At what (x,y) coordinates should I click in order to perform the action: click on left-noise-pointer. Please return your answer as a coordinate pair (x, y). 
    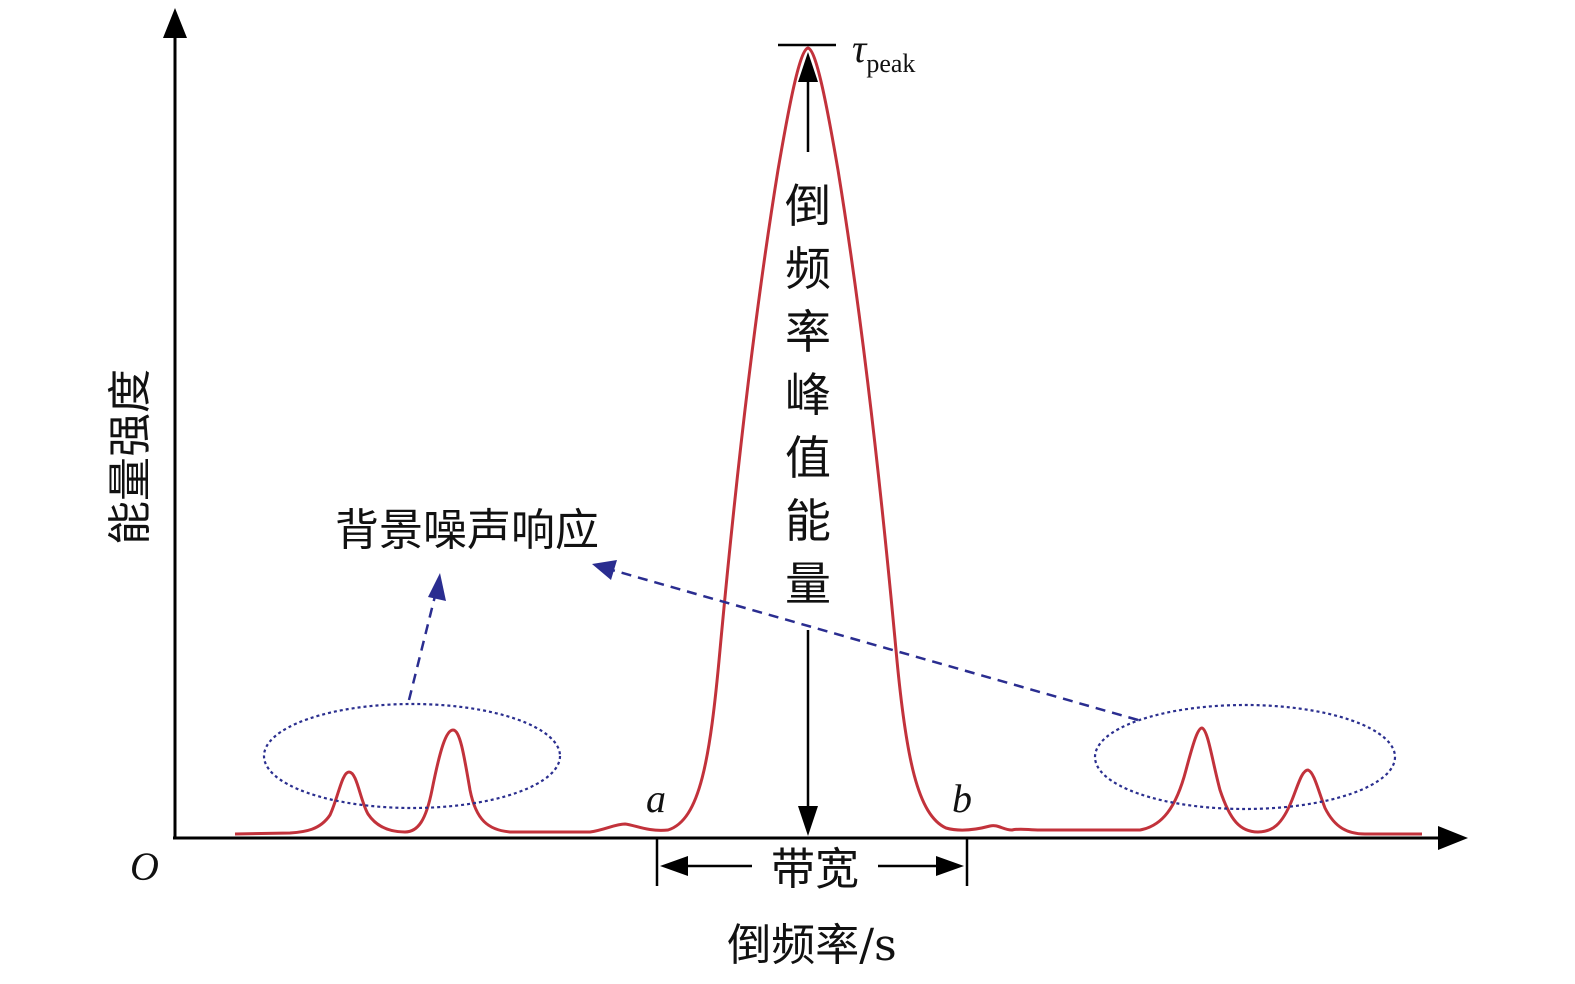
    Looking at the image, I should click on (422, 646).